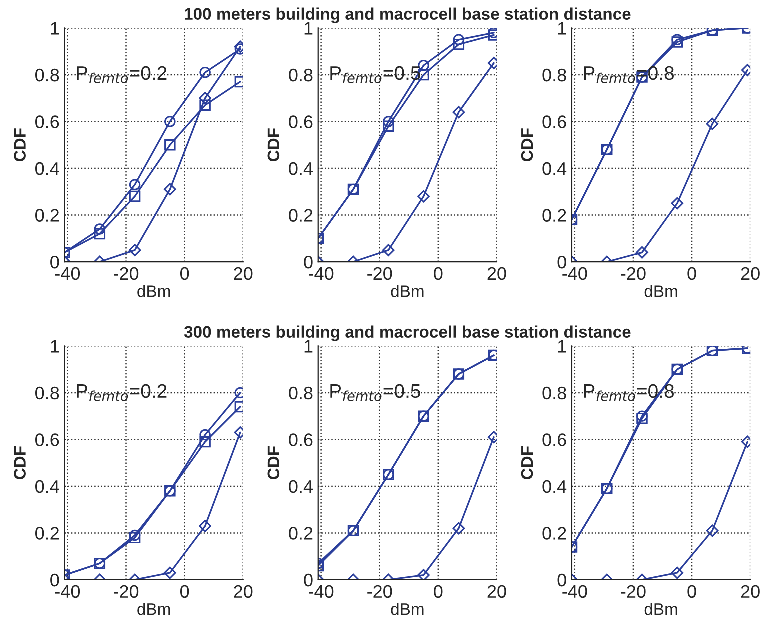  What do you see at coordinates (407, 334) in the screenshot?
I see `chart-title: 300 meters building and macrocell base station distance` at bounding box center [407, 334].